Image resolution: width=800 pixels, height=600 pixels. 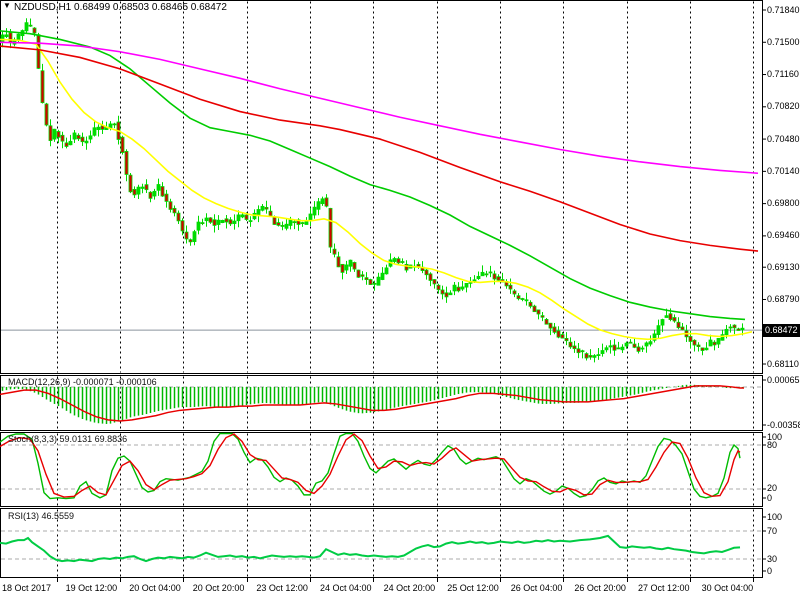 What do you see at coordinates (783, 235) in the screenshot?
I see `price-axis-label: 0.69460` at bounding box center [783, 235].